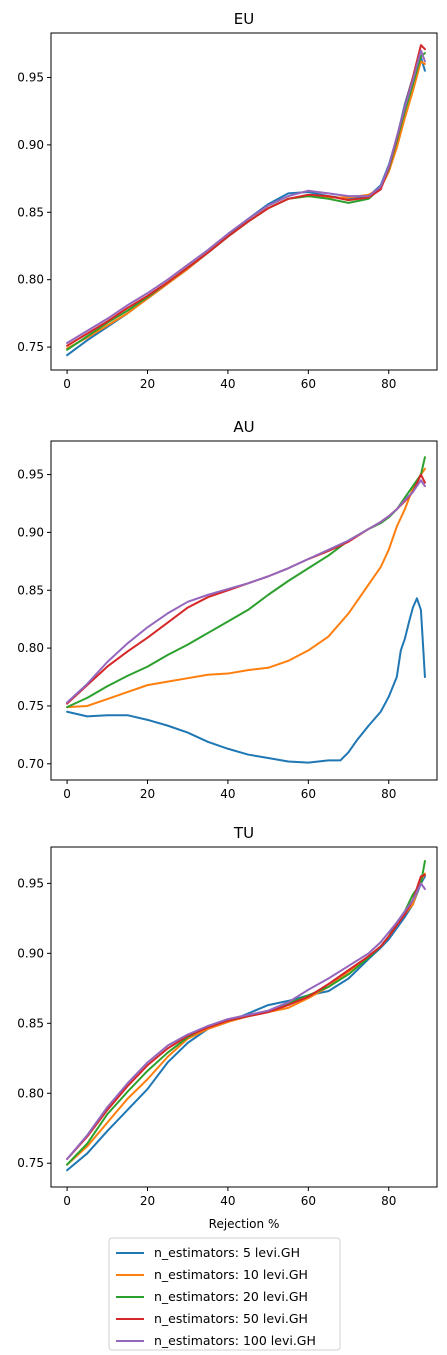 This screenshot has width=447, height=1355. Describe the element at coordinates (30, 764) in the screenshot. I see `y-tick-label: 0.70` at that location.